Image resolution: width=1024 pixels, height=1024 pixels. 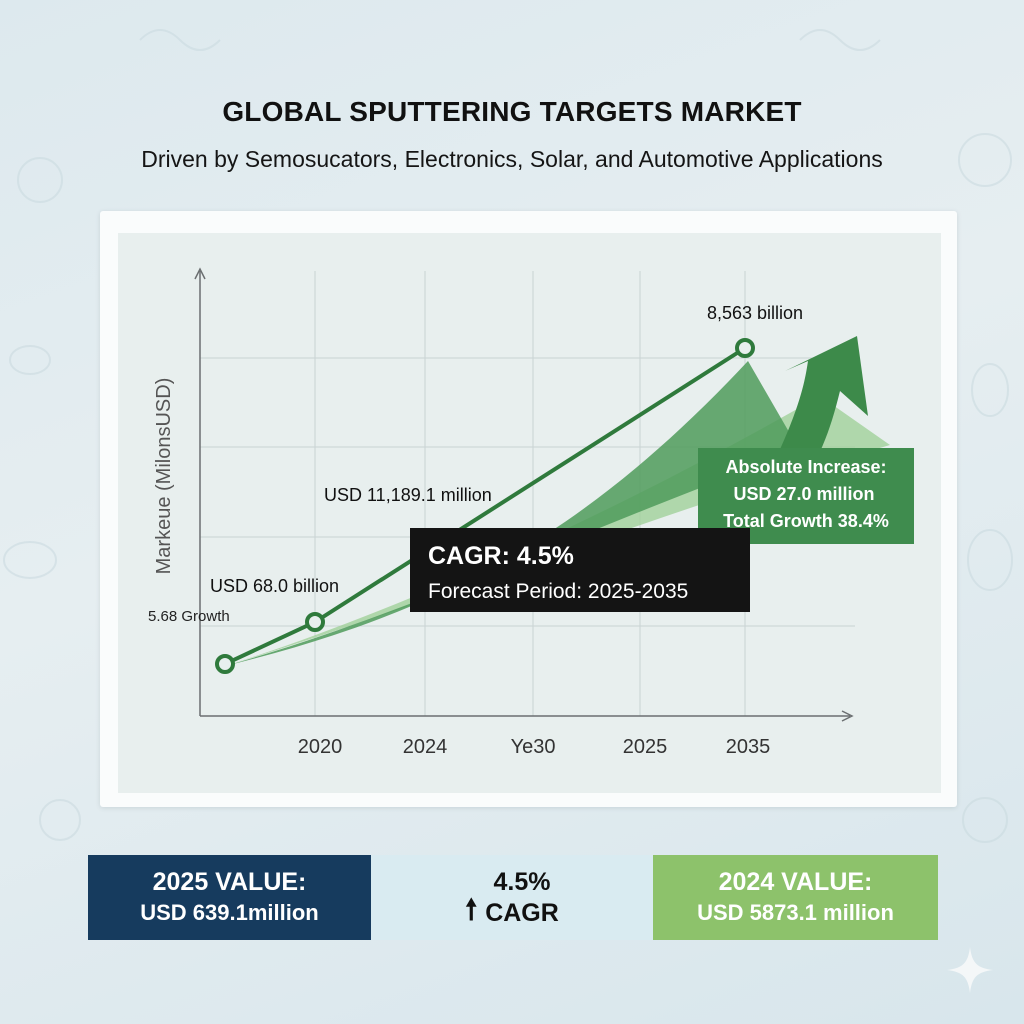 What do you see at coordinates (164, 476) in the screenshot?
I see `y-axis-label: Markeue (MilonsUSD)` at bounding box center [164, 476].